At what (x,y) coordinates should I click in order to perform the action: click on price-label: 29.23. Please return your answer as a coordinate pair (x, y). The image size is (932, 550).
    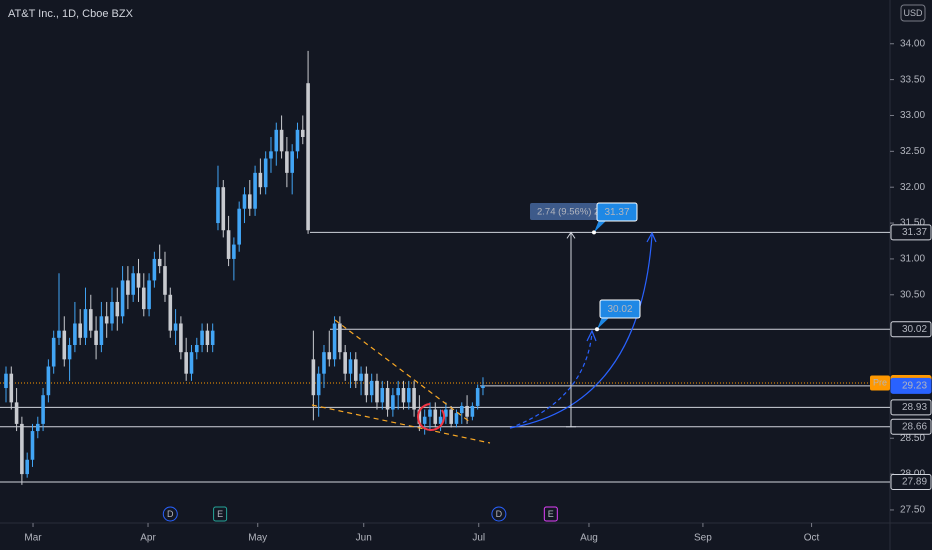
    Looking at the image, I should click on (914, 386).